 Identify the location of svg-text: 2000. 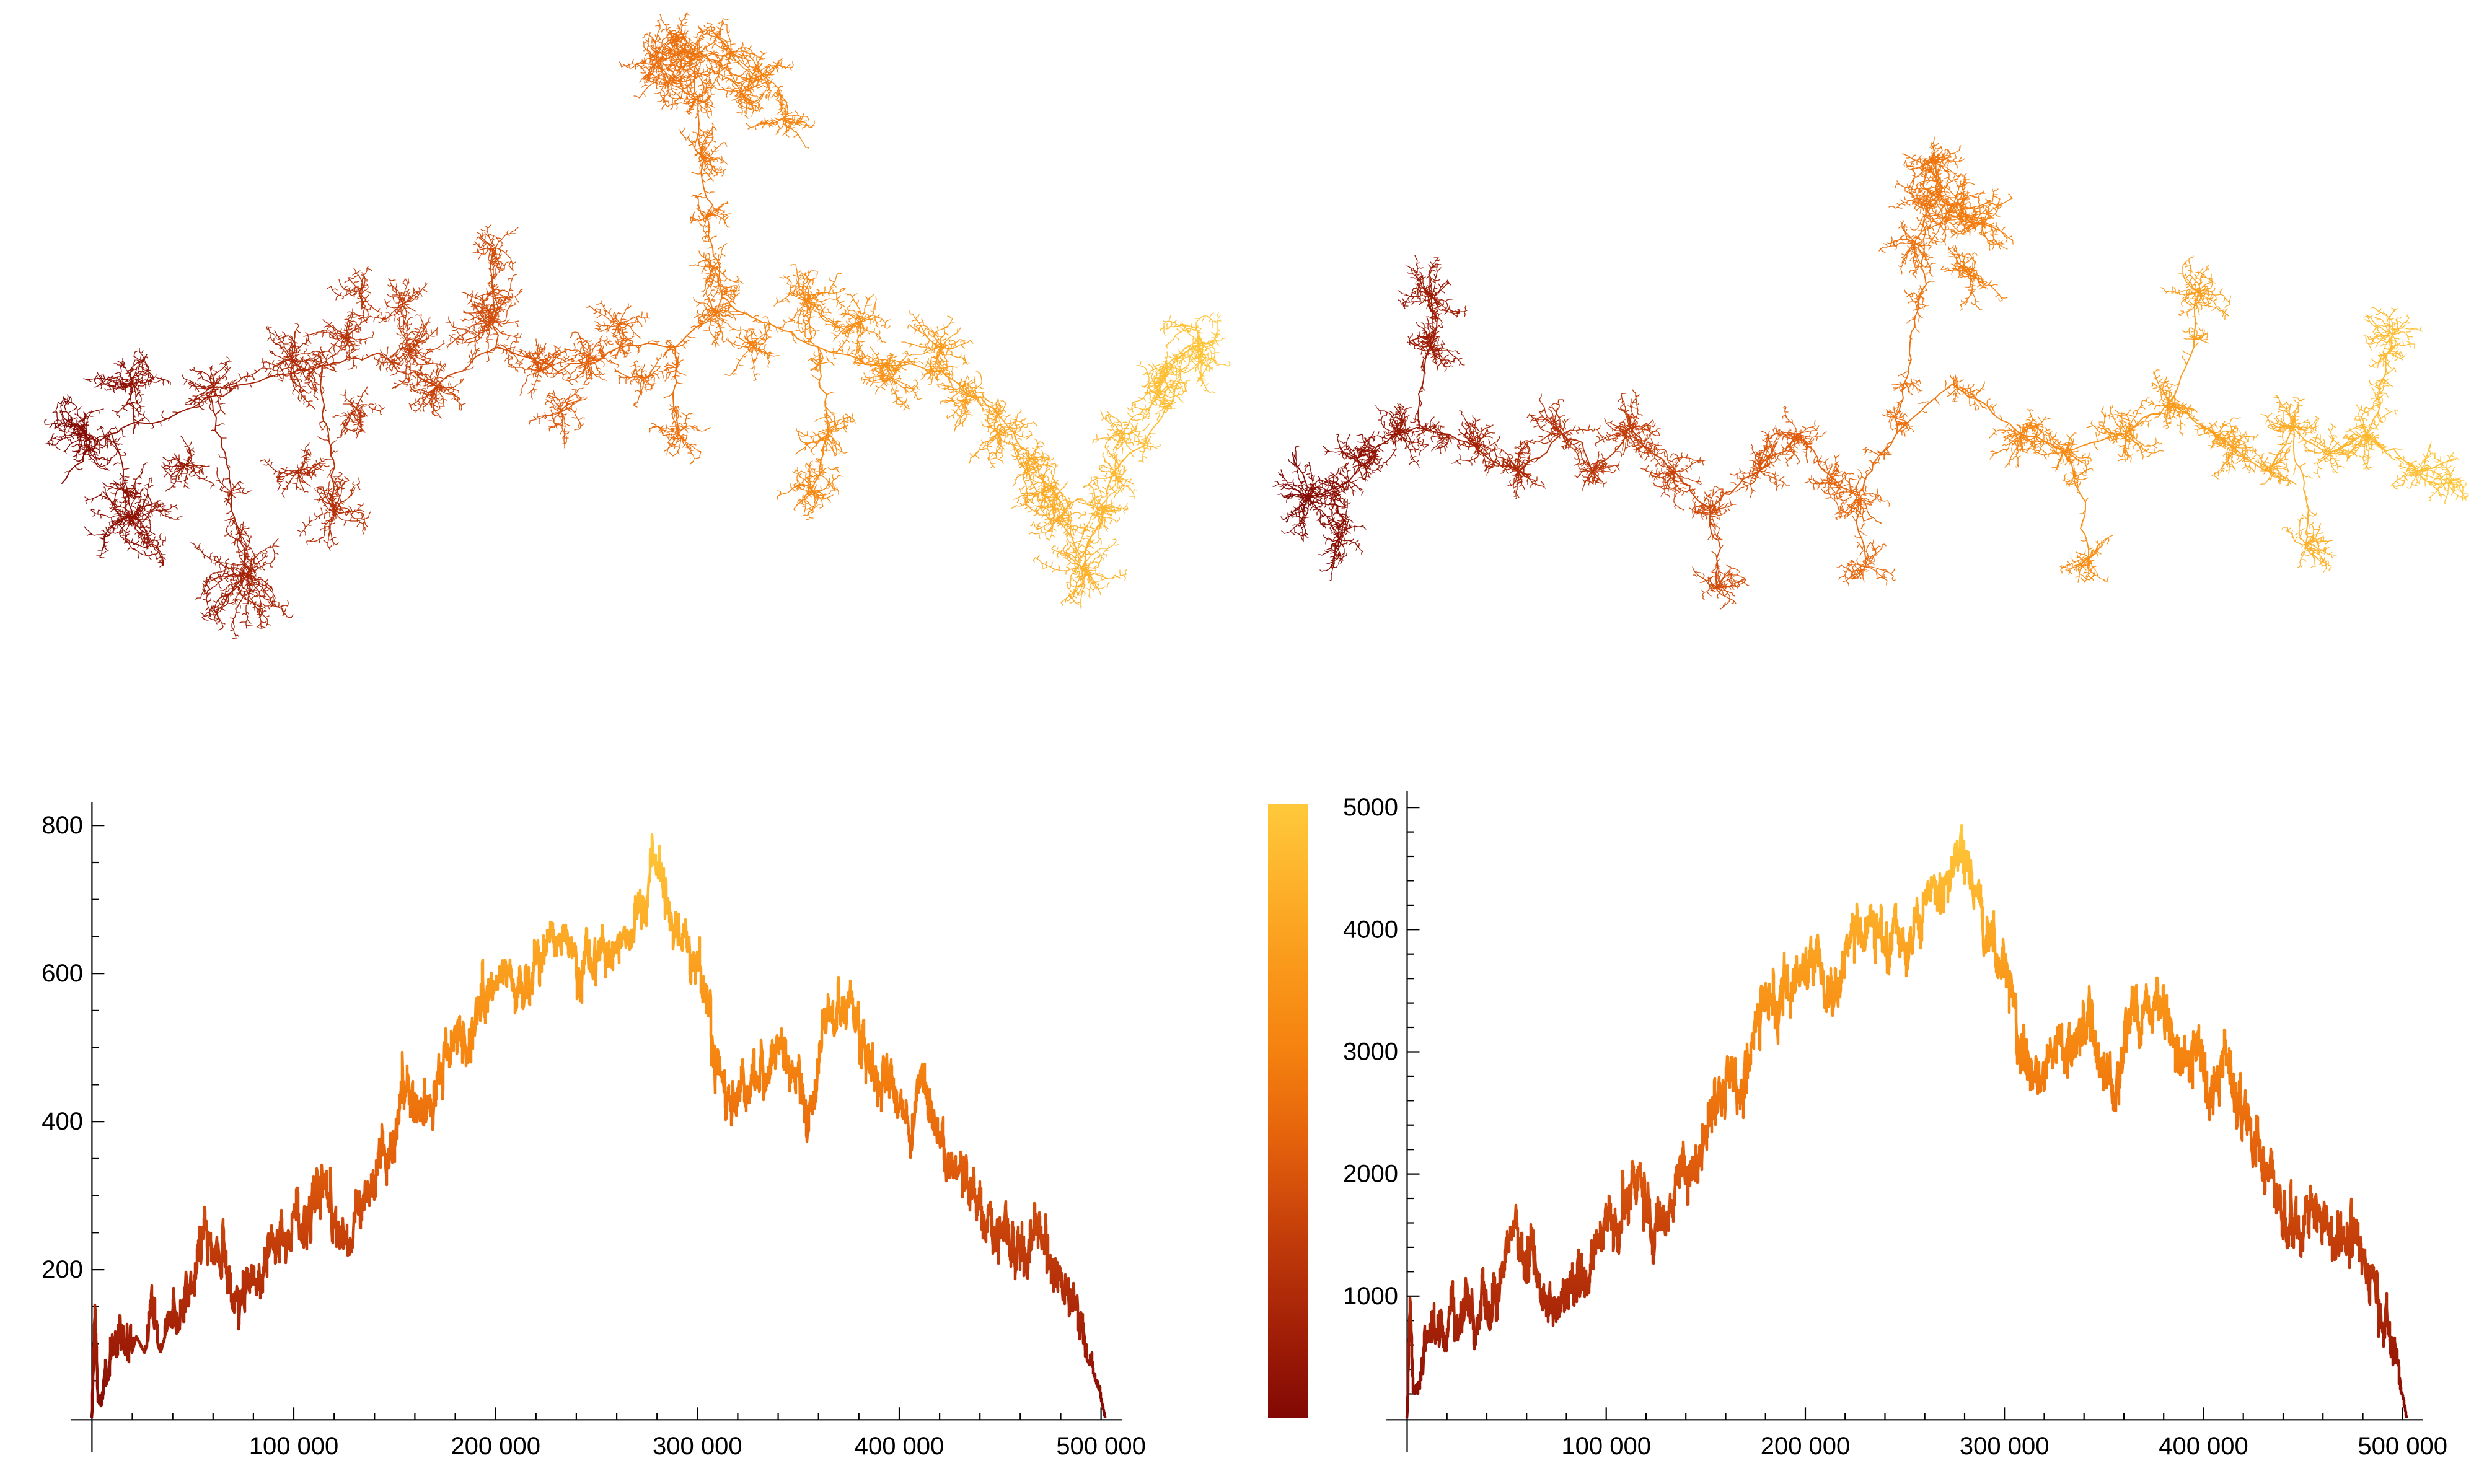
(1371, 1175).